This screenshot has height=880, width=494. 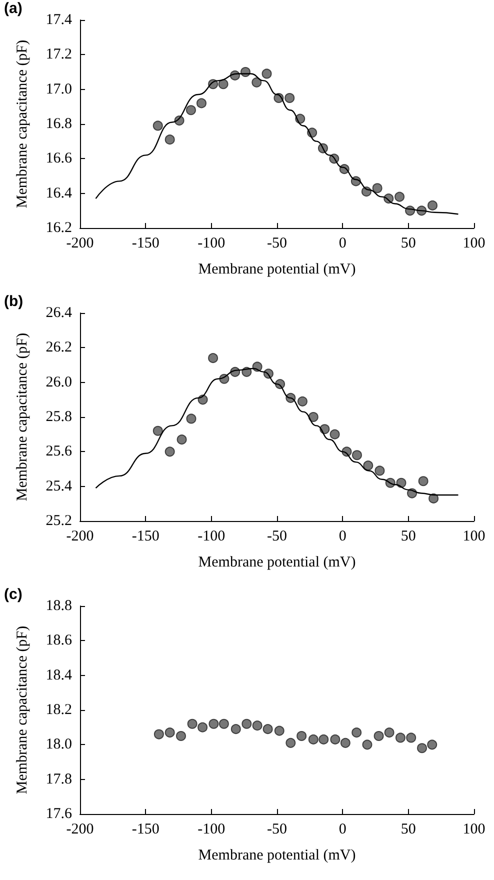 What do you see at coordinates (59, 54) in the screenshot?
I see `y-tick-label: 17.2` at bounding box center [59, 54].